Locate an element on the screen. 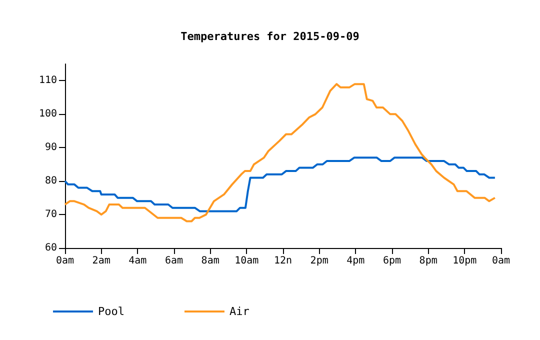 This screenshot has width=540, height=340. x-tick-label: 4pm is located at coordinates (355, 261).